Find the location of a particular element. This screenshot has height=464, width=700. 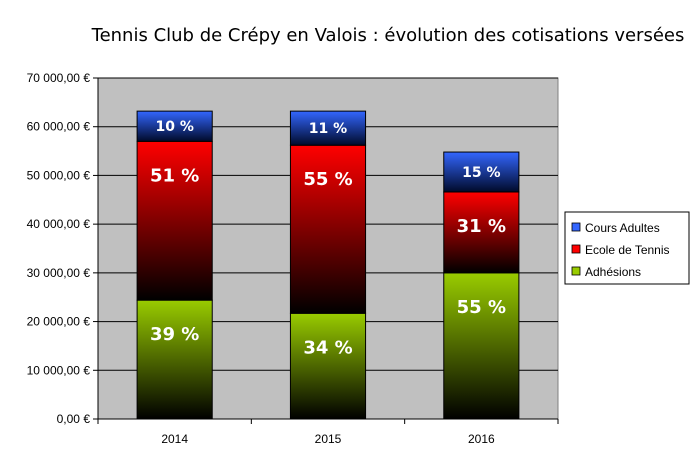

x-tick-label: 2014 is located at coordinates (174, 439).